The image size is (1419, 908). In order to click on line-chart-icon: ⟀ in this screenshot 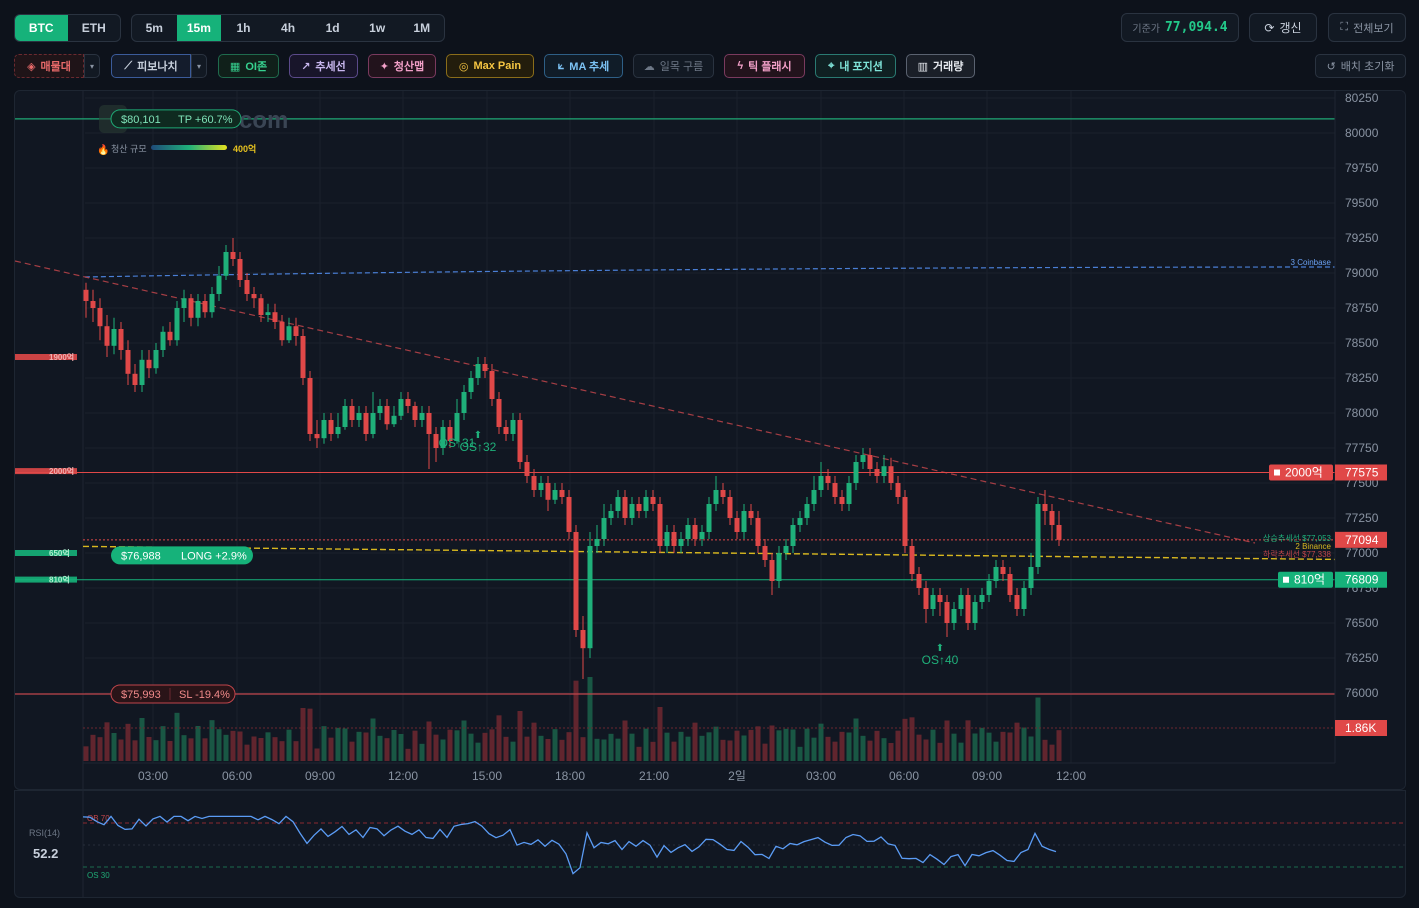, I will do `click(561, 65)`.